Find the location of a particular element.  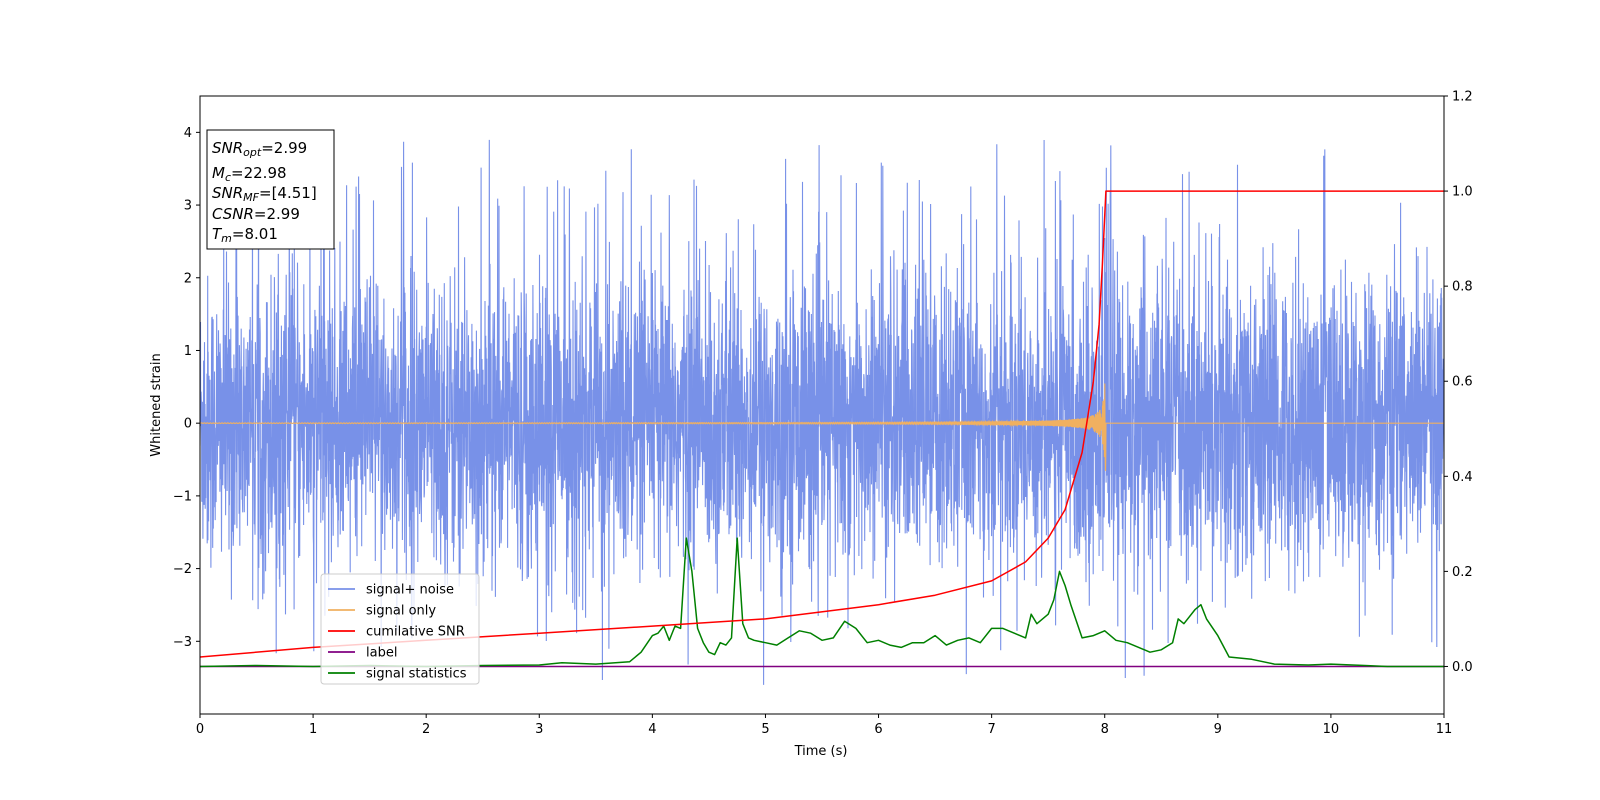

x-tick-label: 10 is located at coordinates (1331, 729).